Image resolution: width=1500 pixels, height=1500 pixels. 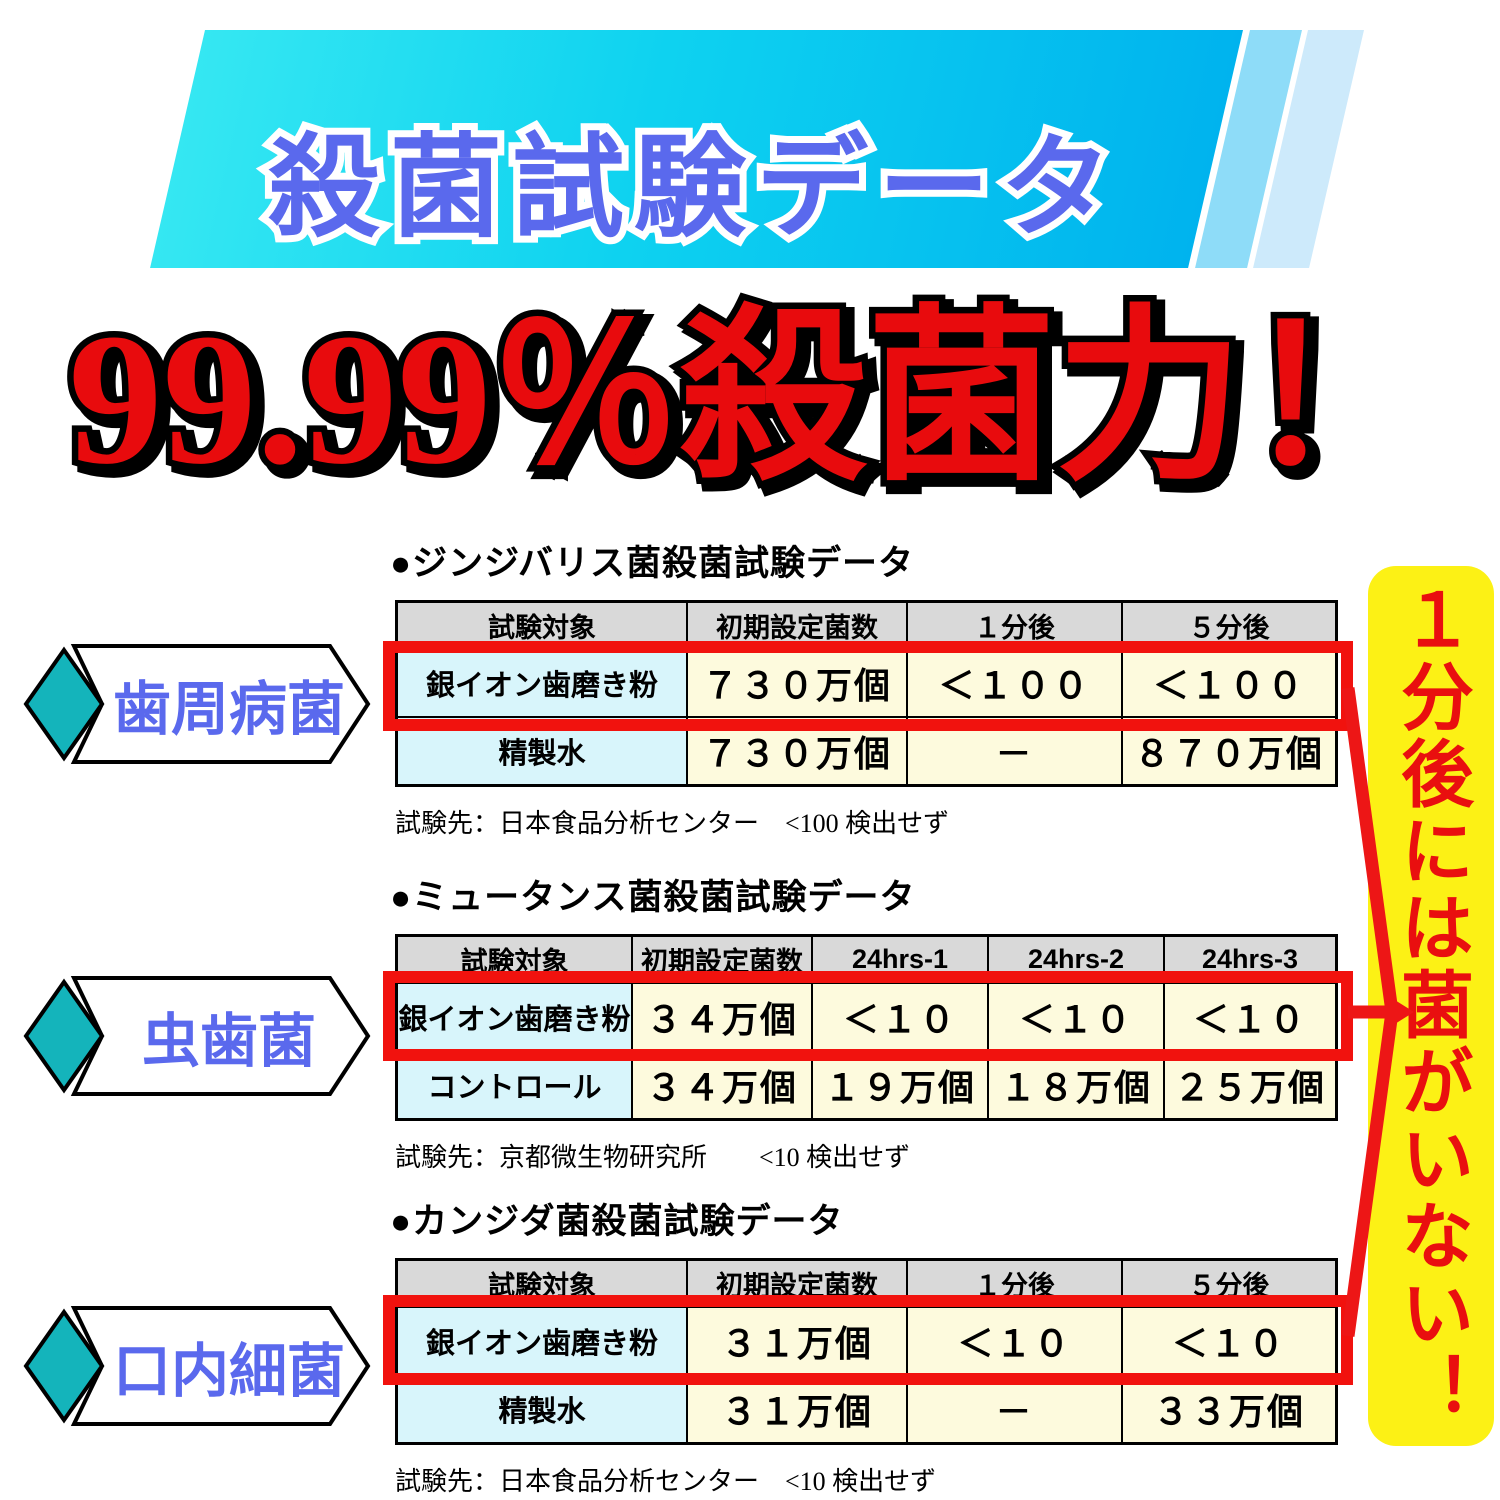 I want to click on side-label-cavity: 虫歯菌, so click(x=192, y=1036).